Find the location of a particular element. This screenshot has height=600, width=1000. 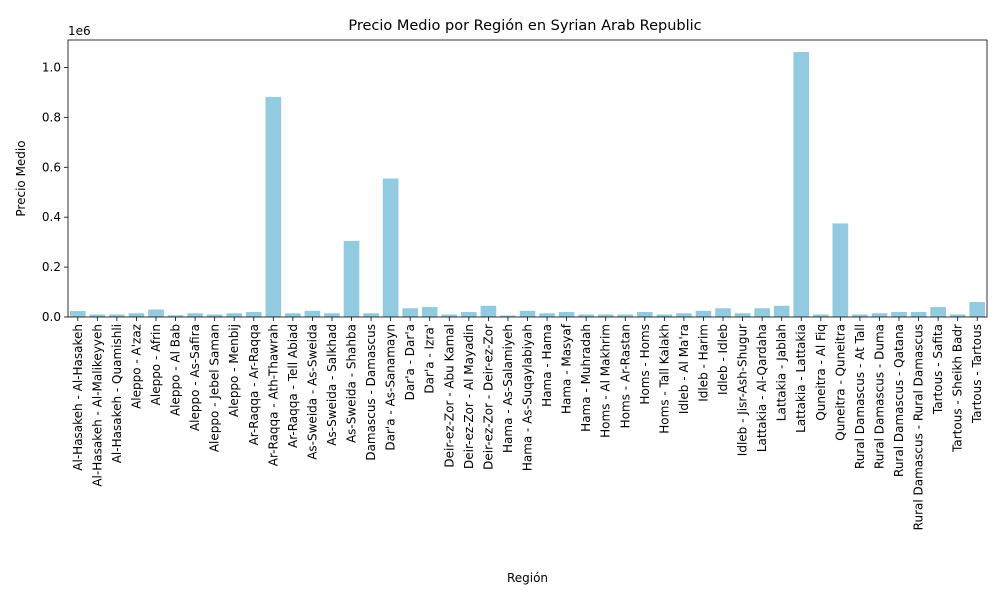

x-tick-label-32: Idleb - Harim is located at coordinates (703, 363).